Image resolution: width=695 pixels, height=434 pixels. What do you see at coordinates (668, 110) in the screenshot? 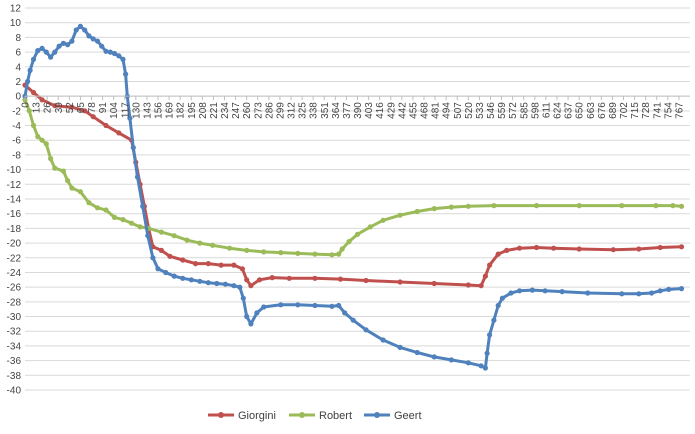
I see `x-tick-label: 754` at bounding box center [668, 110].